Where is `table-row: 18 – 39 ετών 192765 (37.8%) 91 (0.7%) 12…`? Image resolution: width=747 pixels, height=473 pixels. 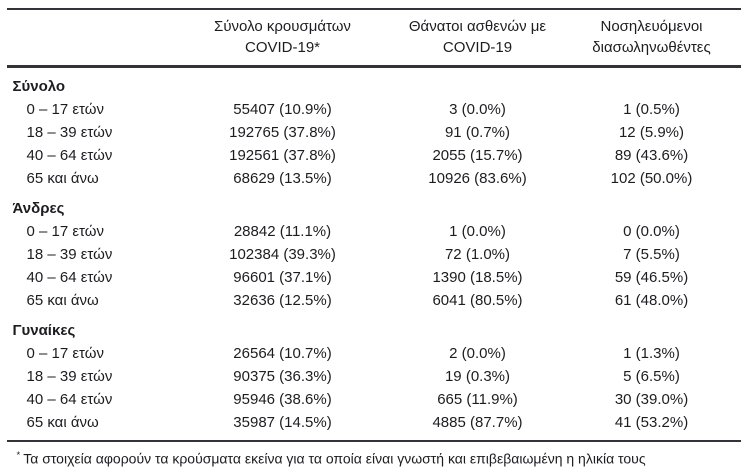
table-row: 18 – 39 ετών 192765 (37.8%) 91 (0.7%) 12… is located at coordinates (374, 132).